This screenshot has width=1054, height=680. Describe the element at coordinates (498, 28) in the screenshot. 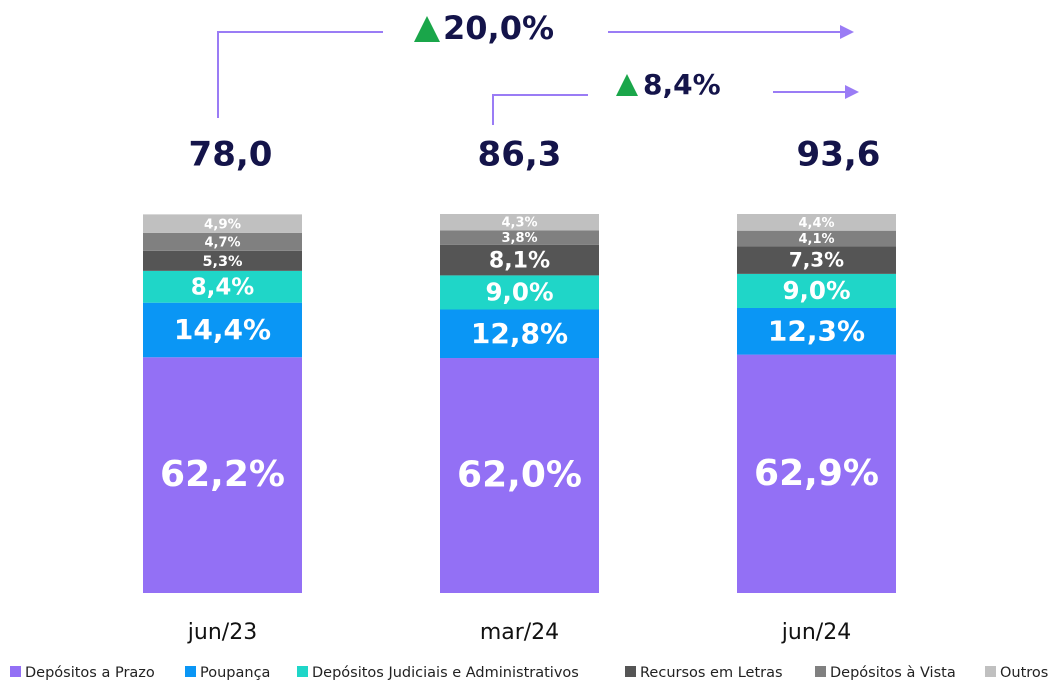

I see `annotation-label: 20,0%` at that location.